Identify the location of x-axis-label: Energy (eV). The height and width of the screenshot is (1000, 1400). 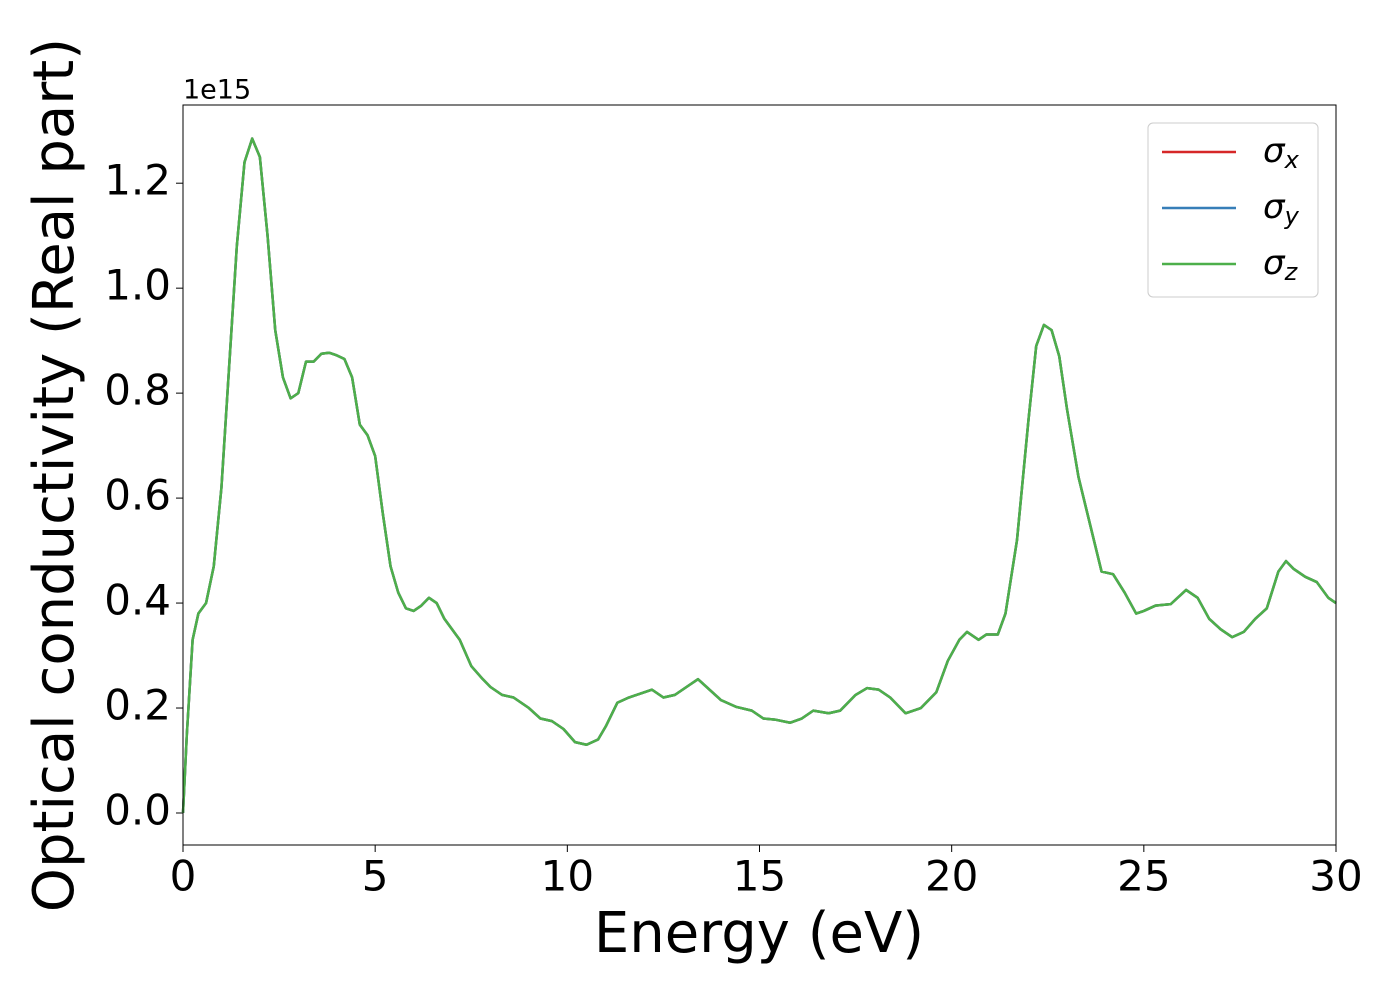
(759, 933).